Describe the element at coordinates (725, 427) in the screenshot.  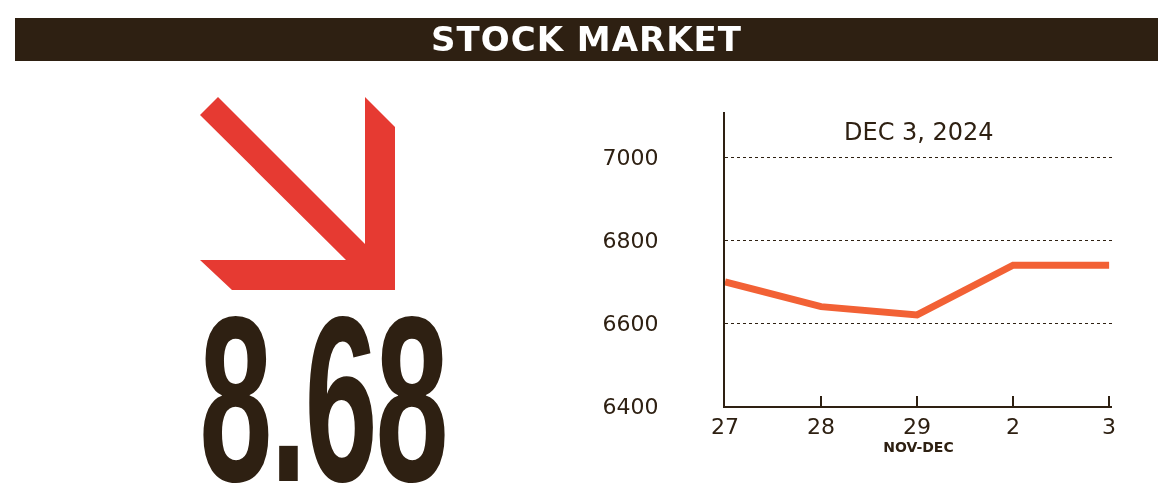
I see `x-tick-label: 27` at that location.